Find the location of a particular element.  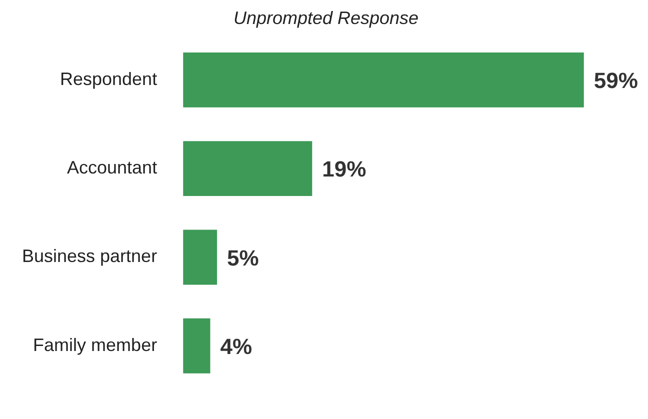

y-tick-label: Accountant is located at coordinates (112, 168).